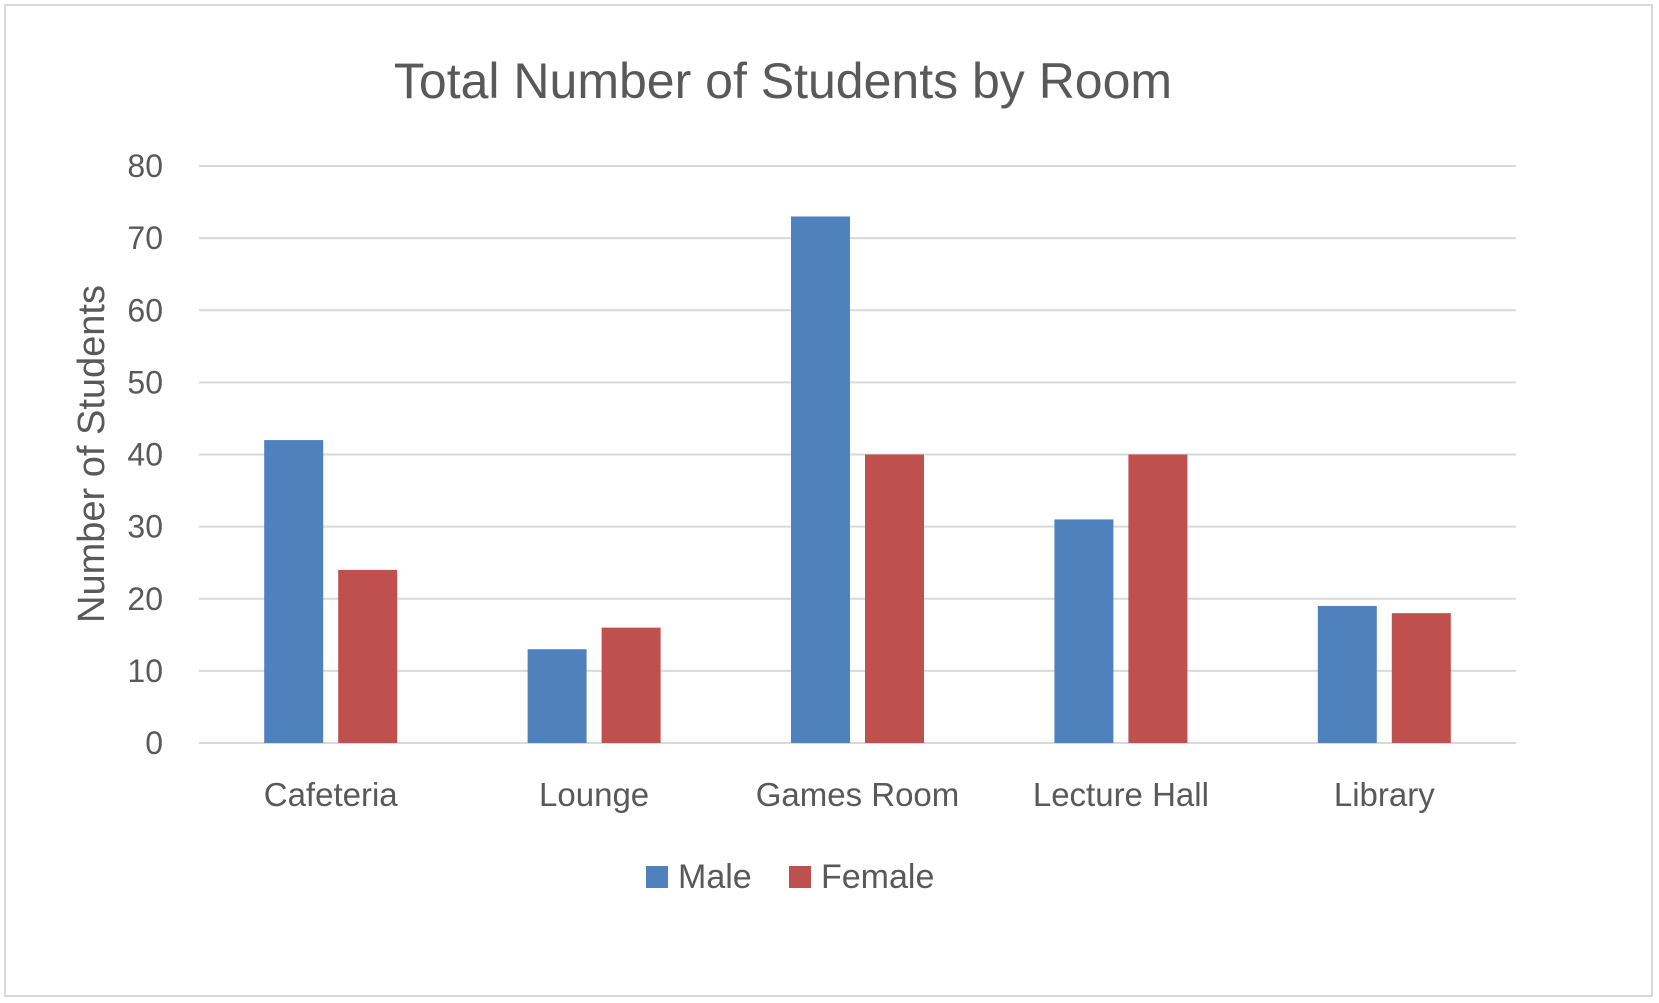 This screenshot has width=1659, height=1003. I want to click on legend-label-female: Female, so click(877, 877).